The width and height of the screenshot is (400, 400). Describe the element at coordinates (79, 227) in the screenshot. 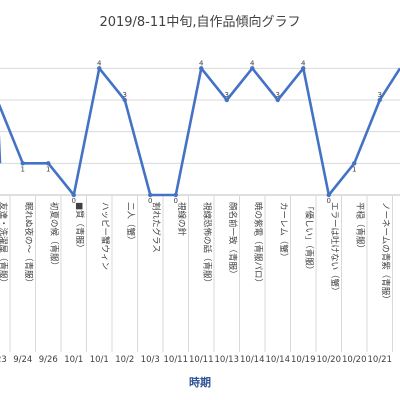

I see `category-label: ■質（青服）` at that location.